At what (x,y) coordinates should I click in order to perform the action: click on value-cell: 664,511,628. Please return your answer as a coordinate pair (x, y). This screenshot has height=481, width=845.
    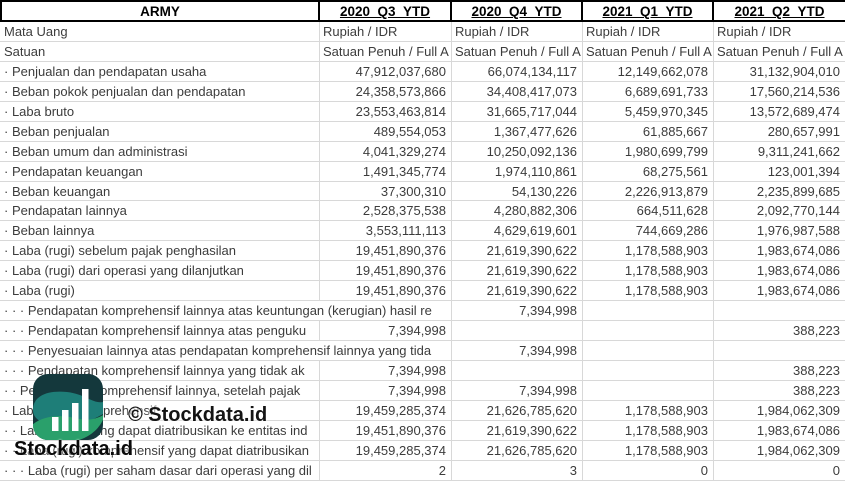
    Looking at the image, I should click on (648, 211).